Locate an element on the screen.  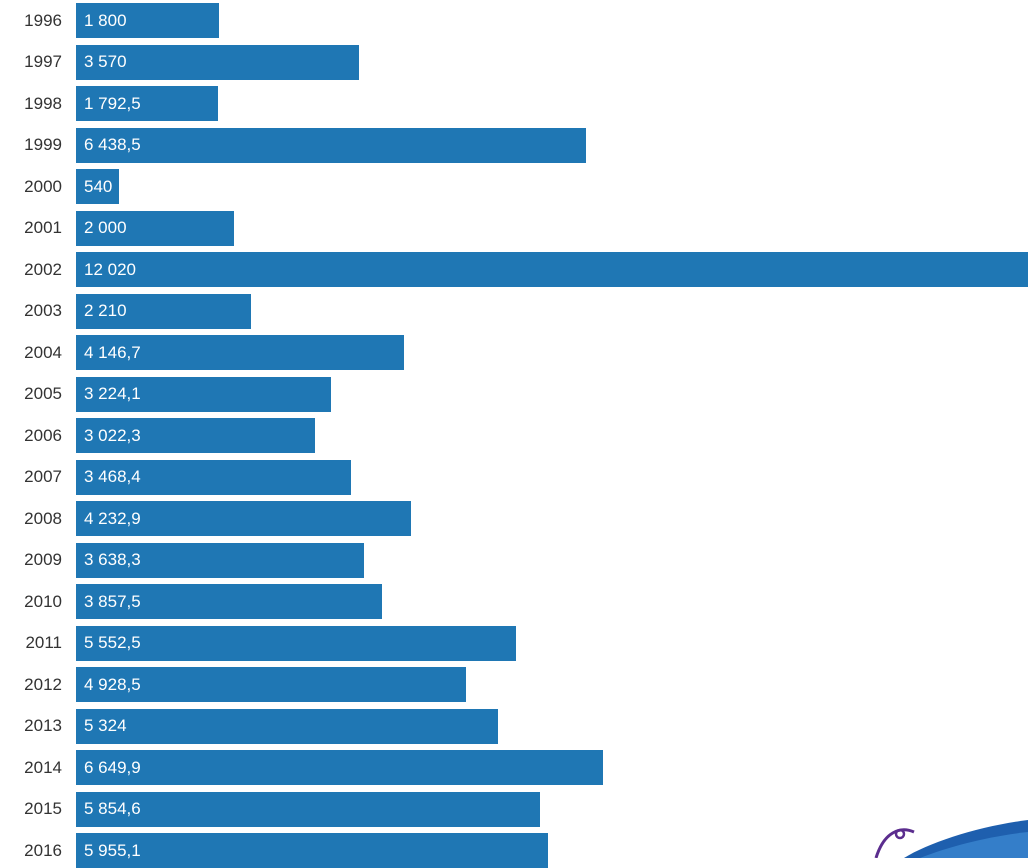
year-label-1998: 1998 is located at coordinates (43, 103).